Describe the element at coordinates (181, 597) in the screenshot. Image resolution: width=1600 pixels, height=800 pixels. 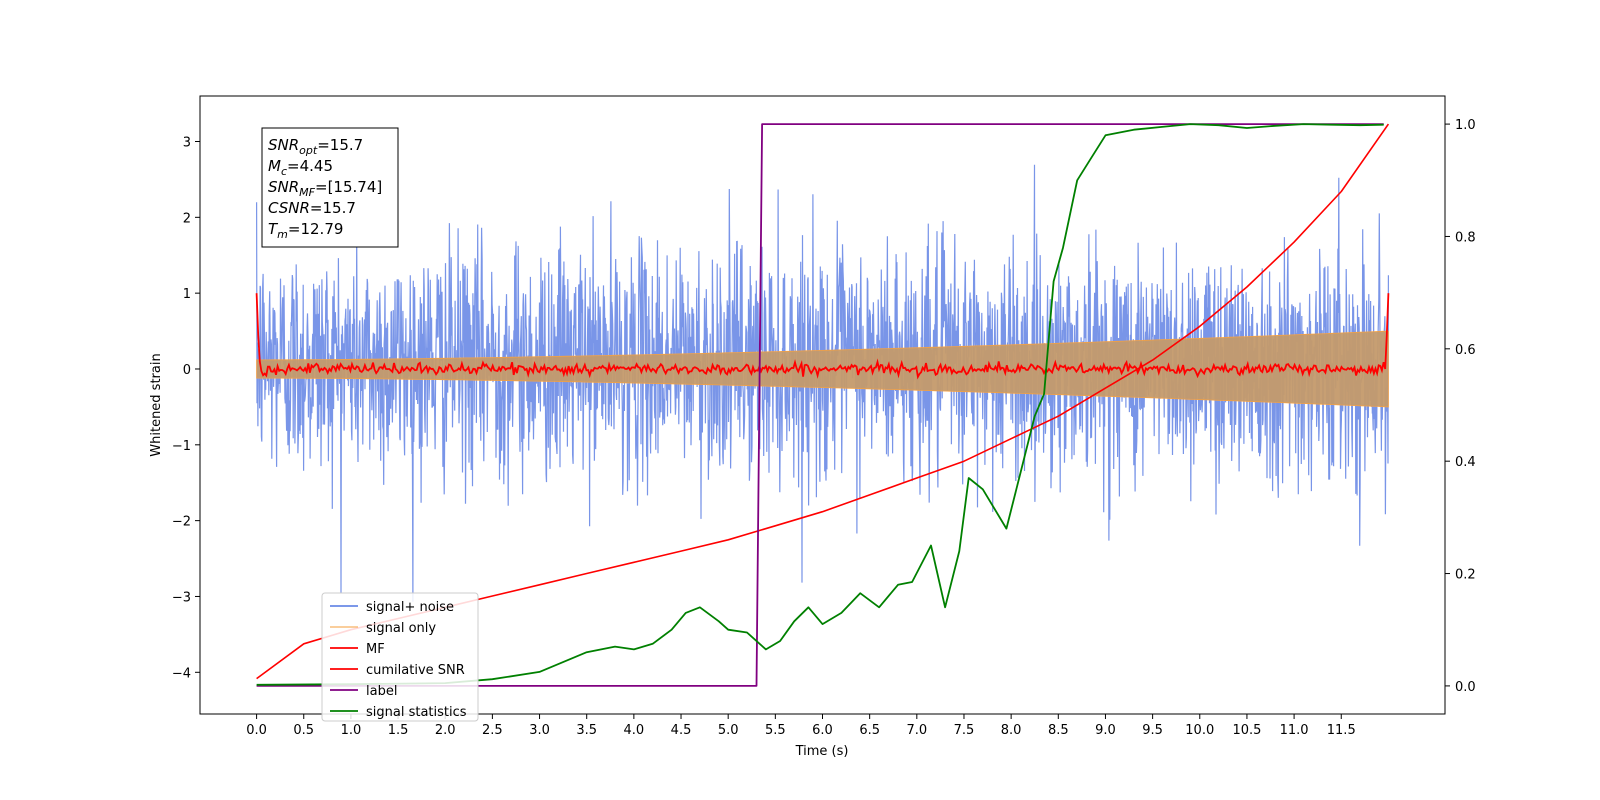
I see `y-tick-label: −3` at that location.